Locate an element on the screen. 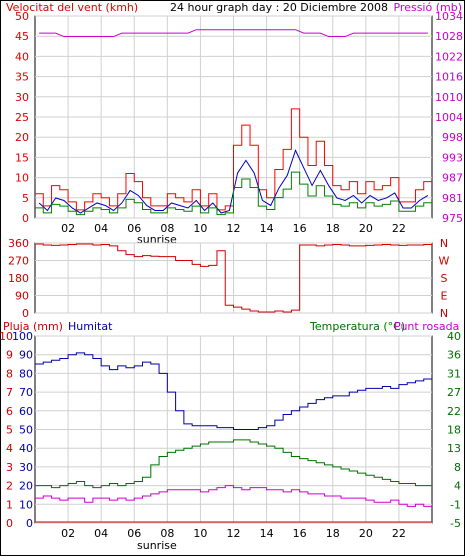 The height and width of the screenshot is (556, 465). direction-tick-label: 270 is located at coordinates (18, 261).